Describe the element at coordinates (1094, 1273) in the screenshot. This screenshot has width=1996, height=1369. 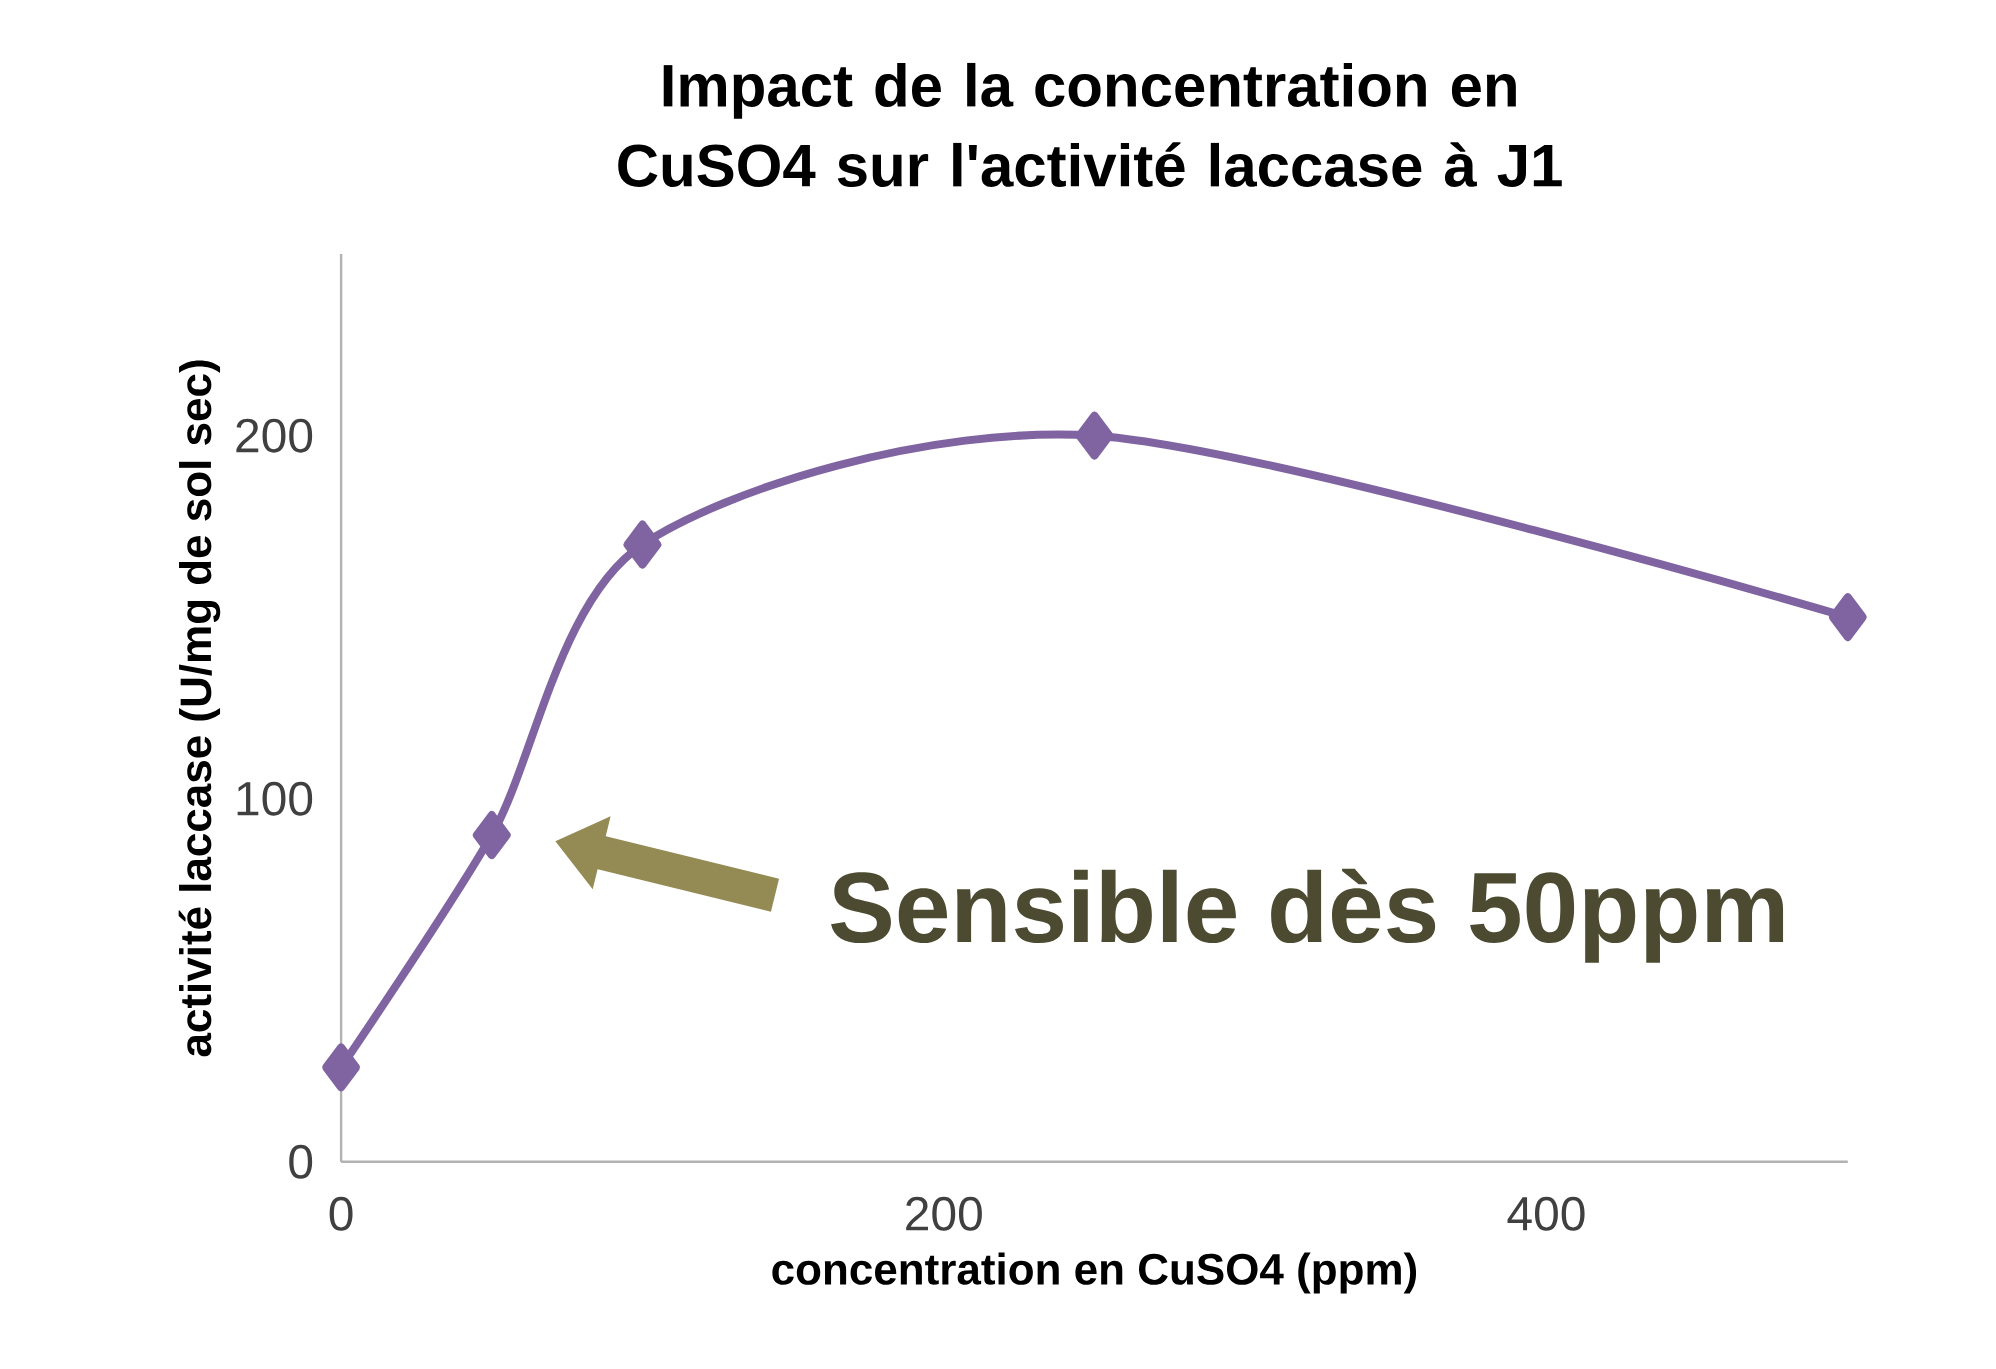
I see `x-axis-title: concentration en CuSO4 (ppm)` at that location.